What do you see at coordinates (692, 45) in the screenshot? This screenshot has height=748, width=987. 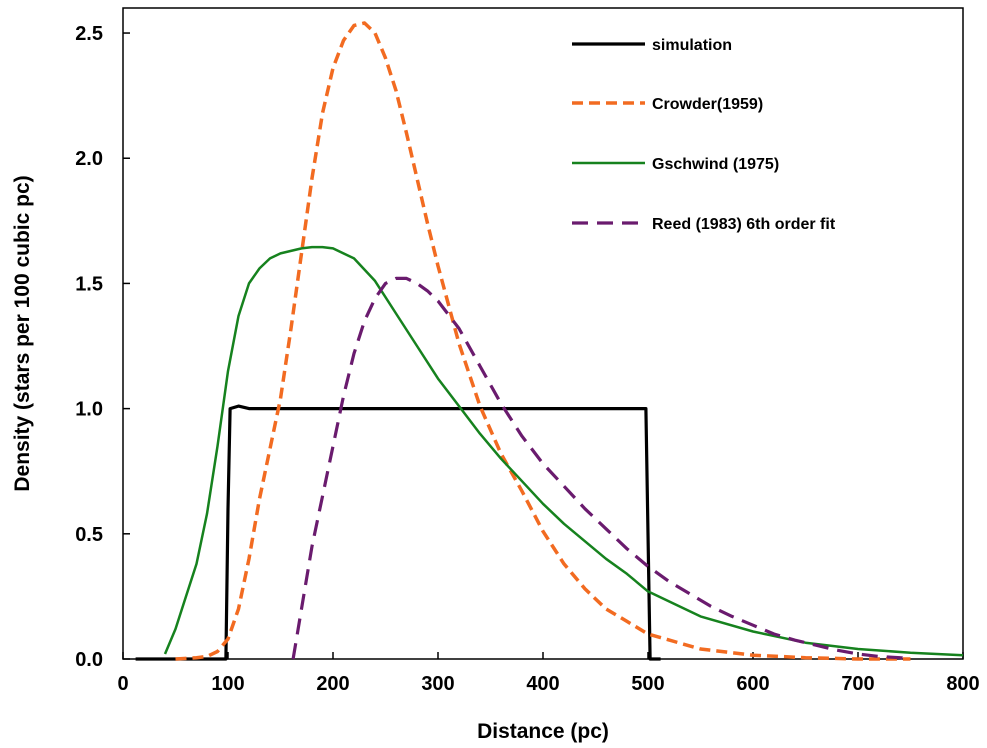 I see `legend-label-0: simulation` at bounding box center [692, 45].